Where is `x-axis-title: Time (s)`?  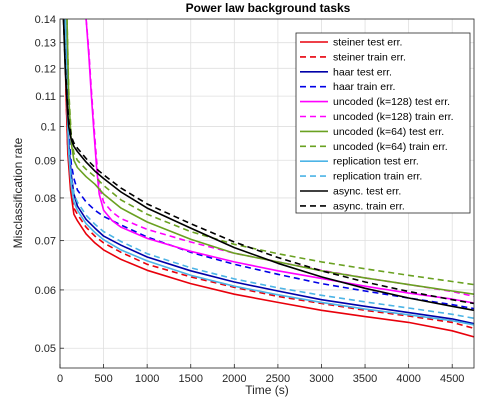
x-axis-title: Time (s) is located at coordinates (267, 390).